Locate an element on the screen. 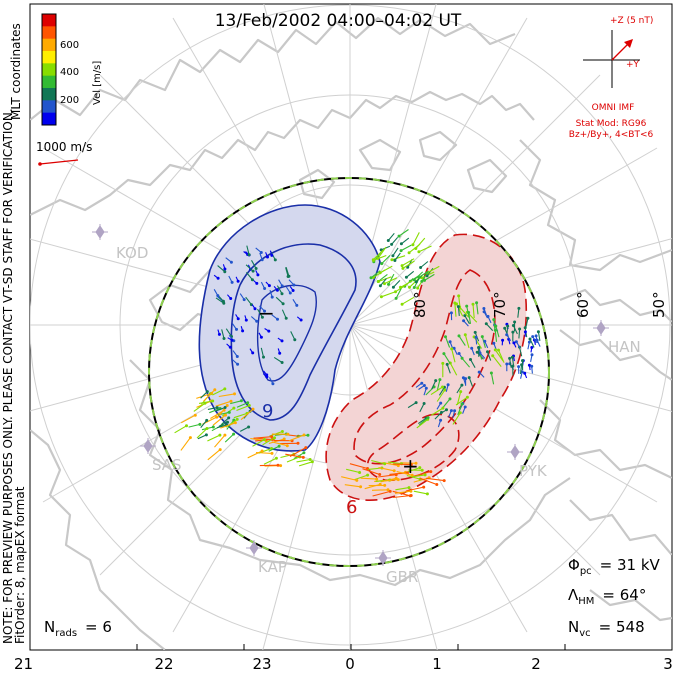 The width and height of the screenshot is (680, 674). lat-label-50: 50° is located at coordinates (659, 304).